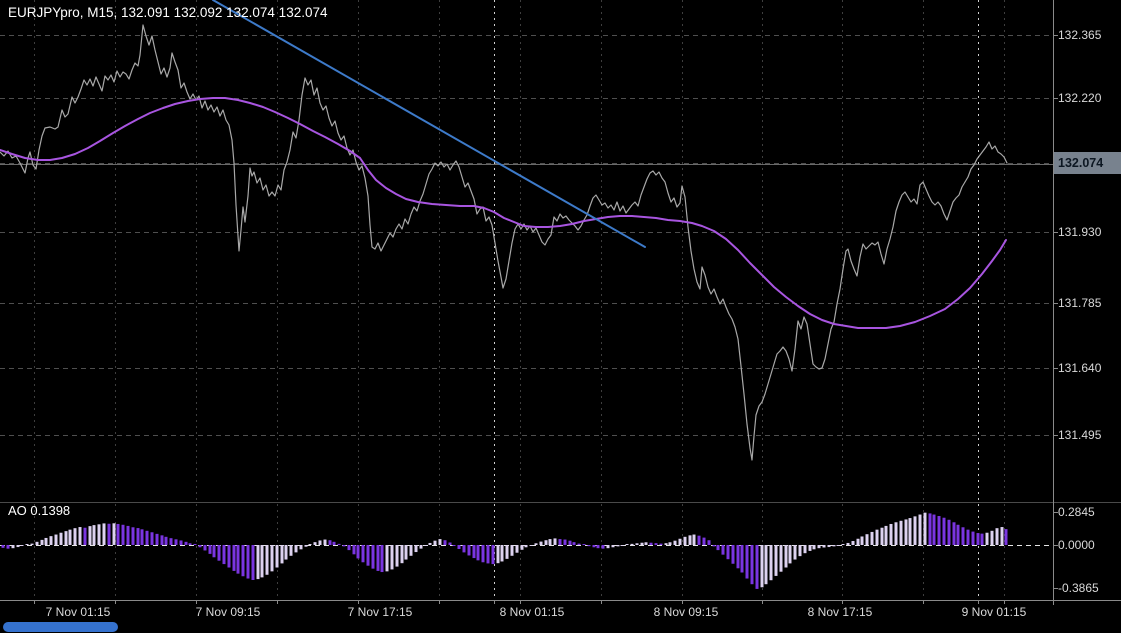 This screenshot has width=1121, height=633. What do you see at coordinates (1081, 163) in the screenshot?
I see `current-price-value: 132.074` at bounding box center [1081, 163].